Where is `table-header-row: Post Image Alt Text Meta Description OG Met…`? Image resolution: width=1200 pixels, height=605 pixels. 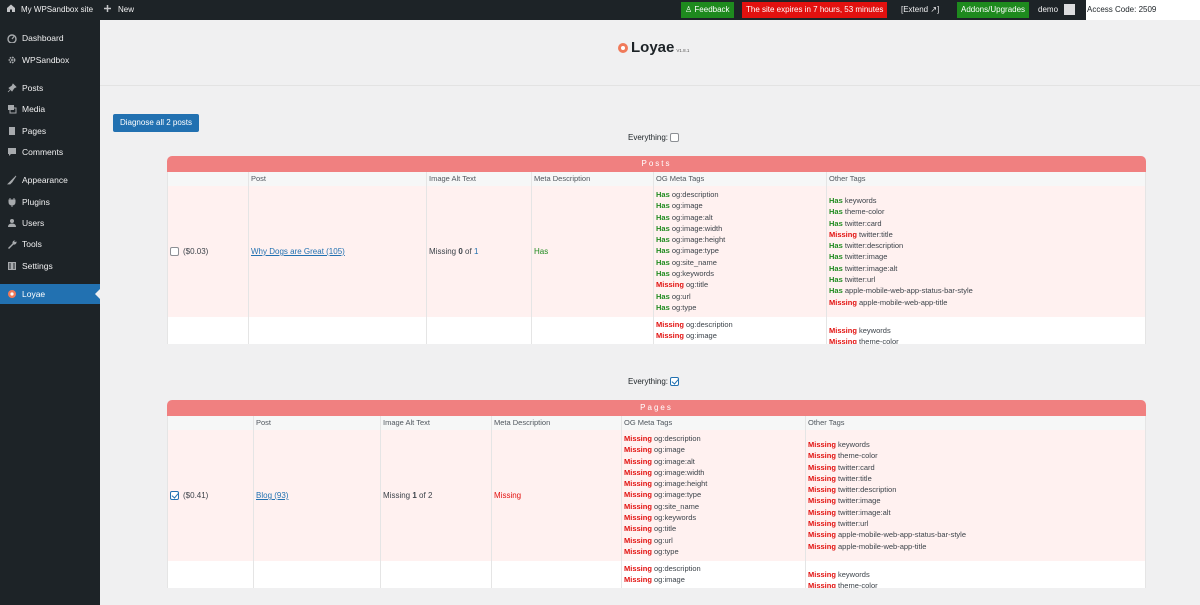
table-header-row: Post Image Alt Text Meta Description OG Met… is located at coordinates (656, 179).